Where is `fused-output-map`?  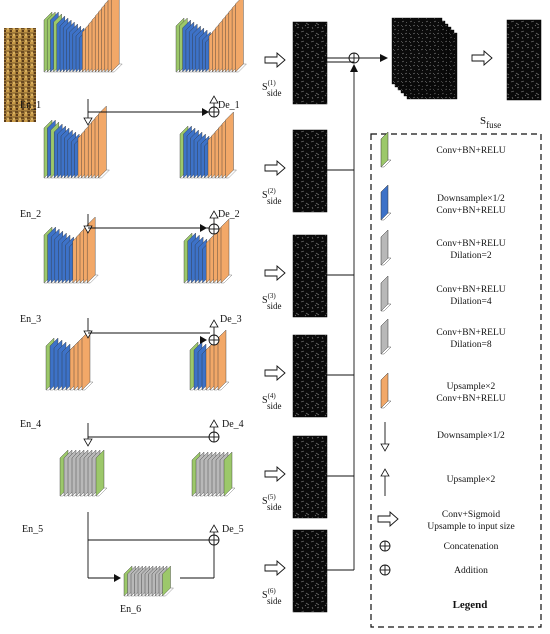 fused-output-map is located at coordinates (524, 60).